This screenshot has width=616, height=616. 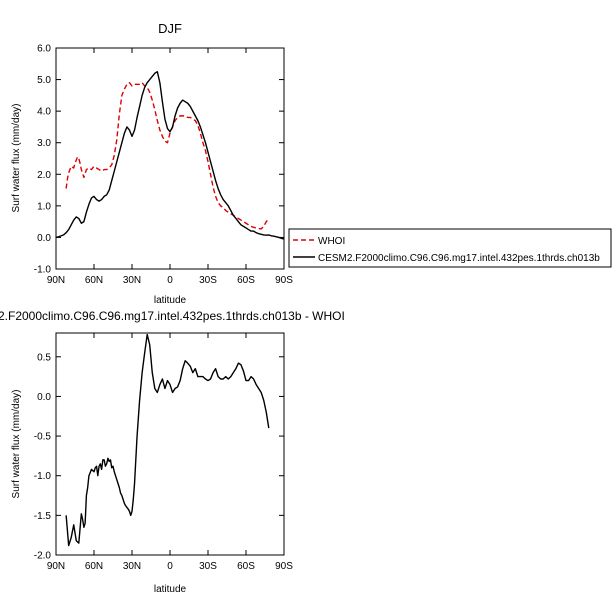 I want to click on y-tick-label: -1.5, so click(x=43, y=516).